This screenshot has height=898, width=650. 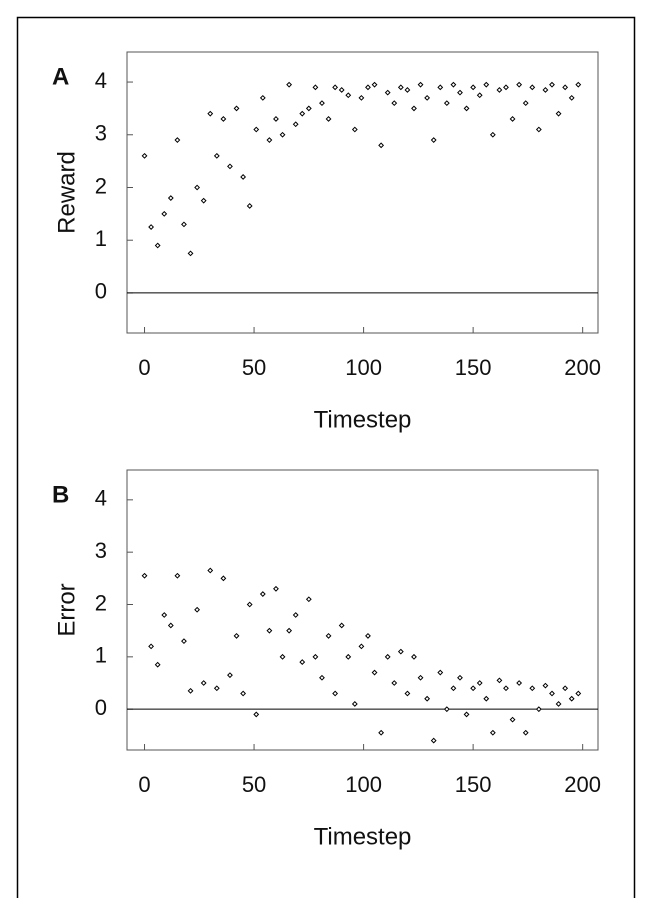 What do you see at coordinates (101, 707) in the screenshot?
I see `y-tick-label: 0` at bounding box center [101, 707].